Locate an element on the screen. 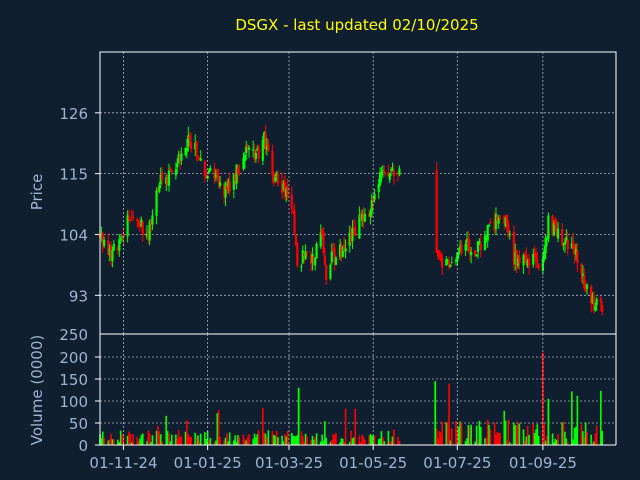 The width and height of the screenshot is (640, 480). price-corner-label: 250 is located at coordinates (73, 335).